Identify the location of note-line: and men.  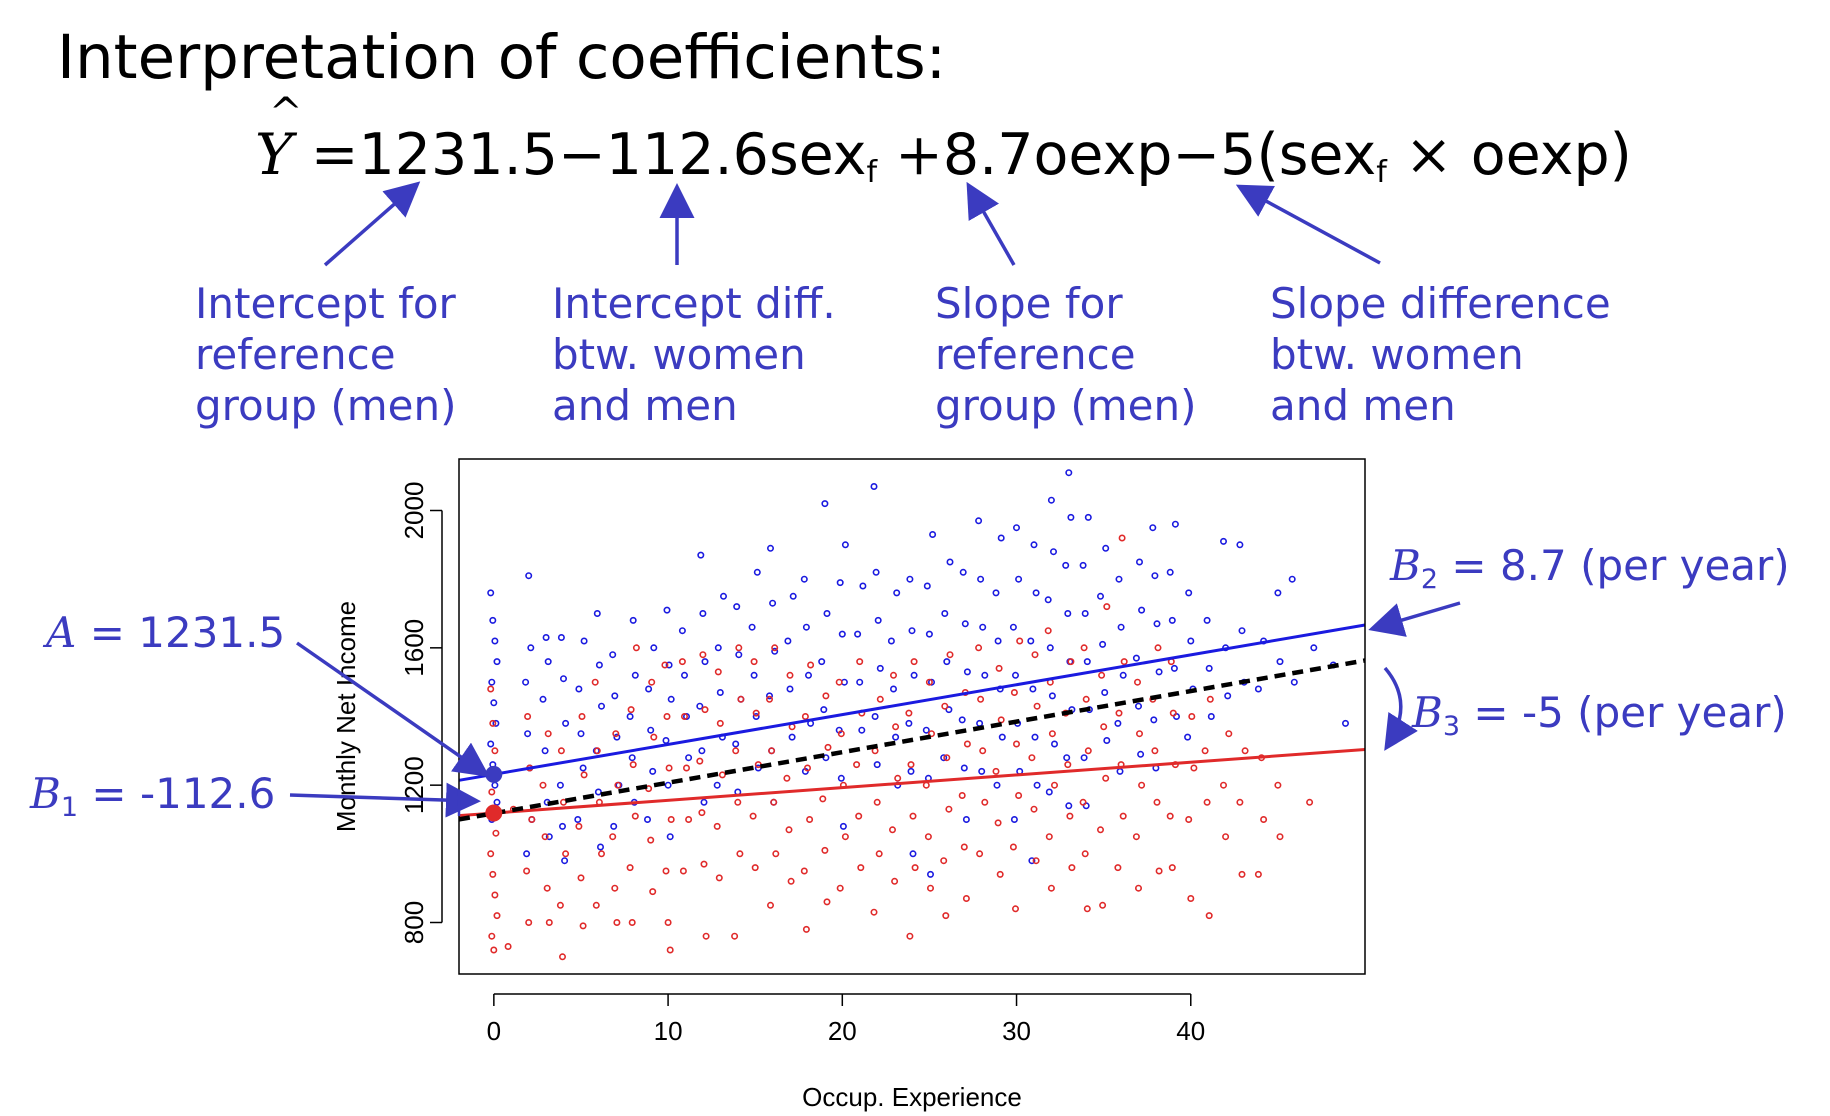
(1363, 405).